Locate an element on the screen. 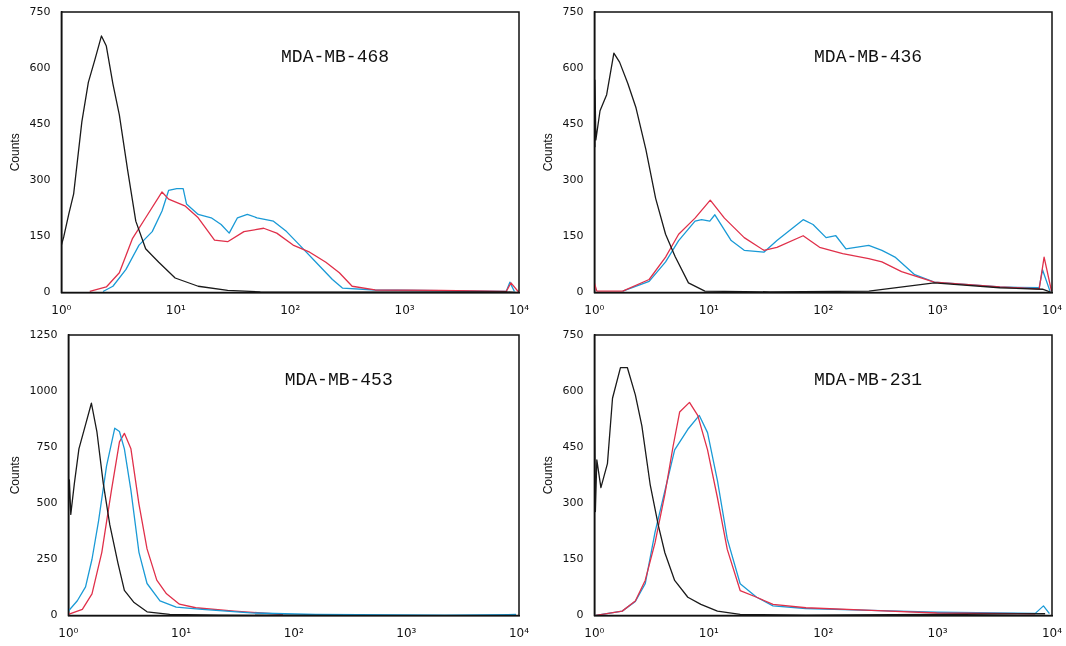 This screenshot has height=646, width=1066. y-tick-label: 1000 is located at coordinates (43, 390).